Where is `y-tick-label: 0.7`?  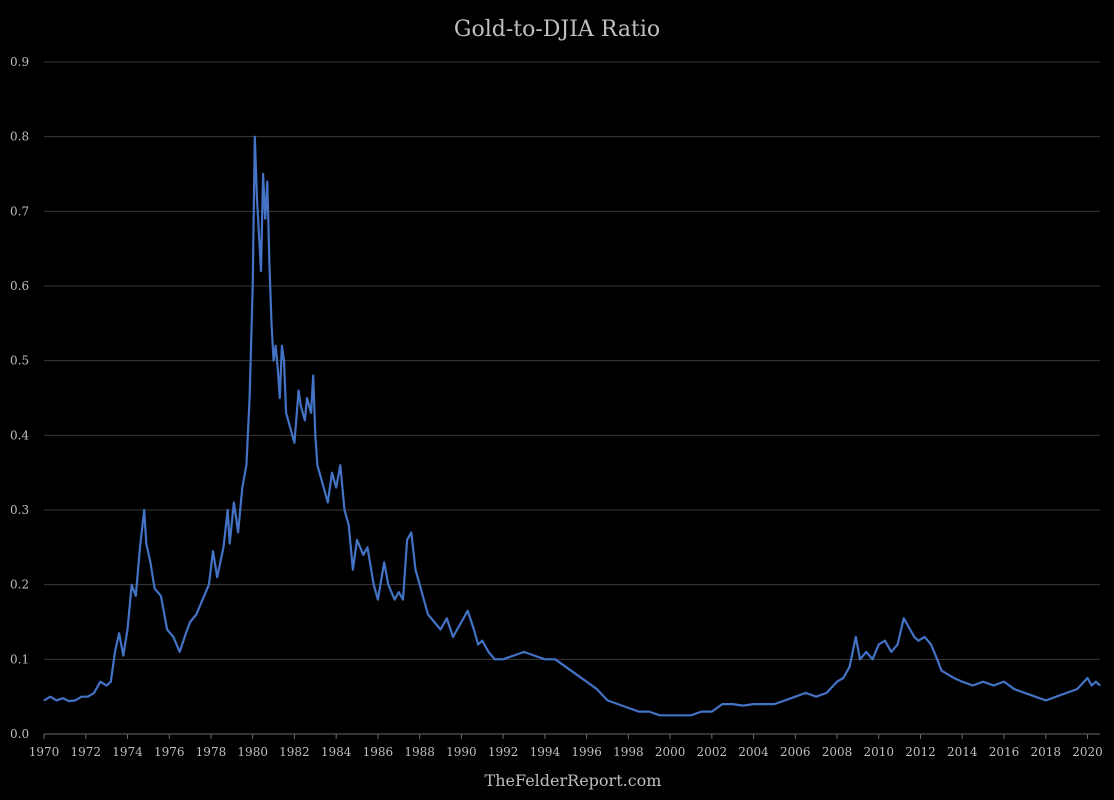
y-tick-label: 0.7 is located at coordinates (19, 211).